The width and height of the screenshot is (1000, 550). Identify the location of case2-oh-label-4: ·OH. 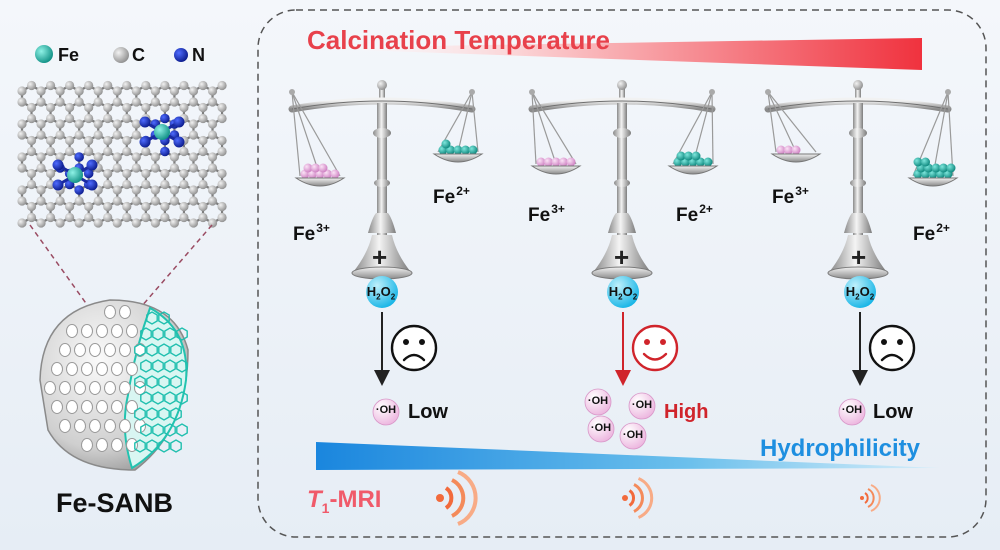
(633, 435).